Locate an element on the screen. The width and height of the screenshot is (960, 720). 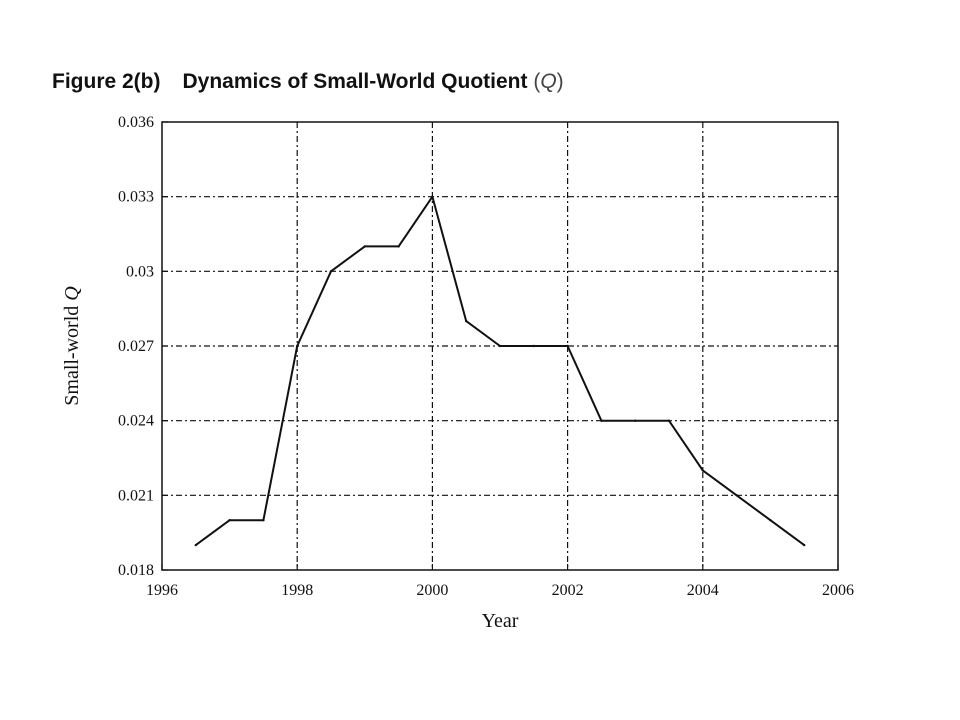
x-tick-label: 2004 is located at coordinates (703, 590).